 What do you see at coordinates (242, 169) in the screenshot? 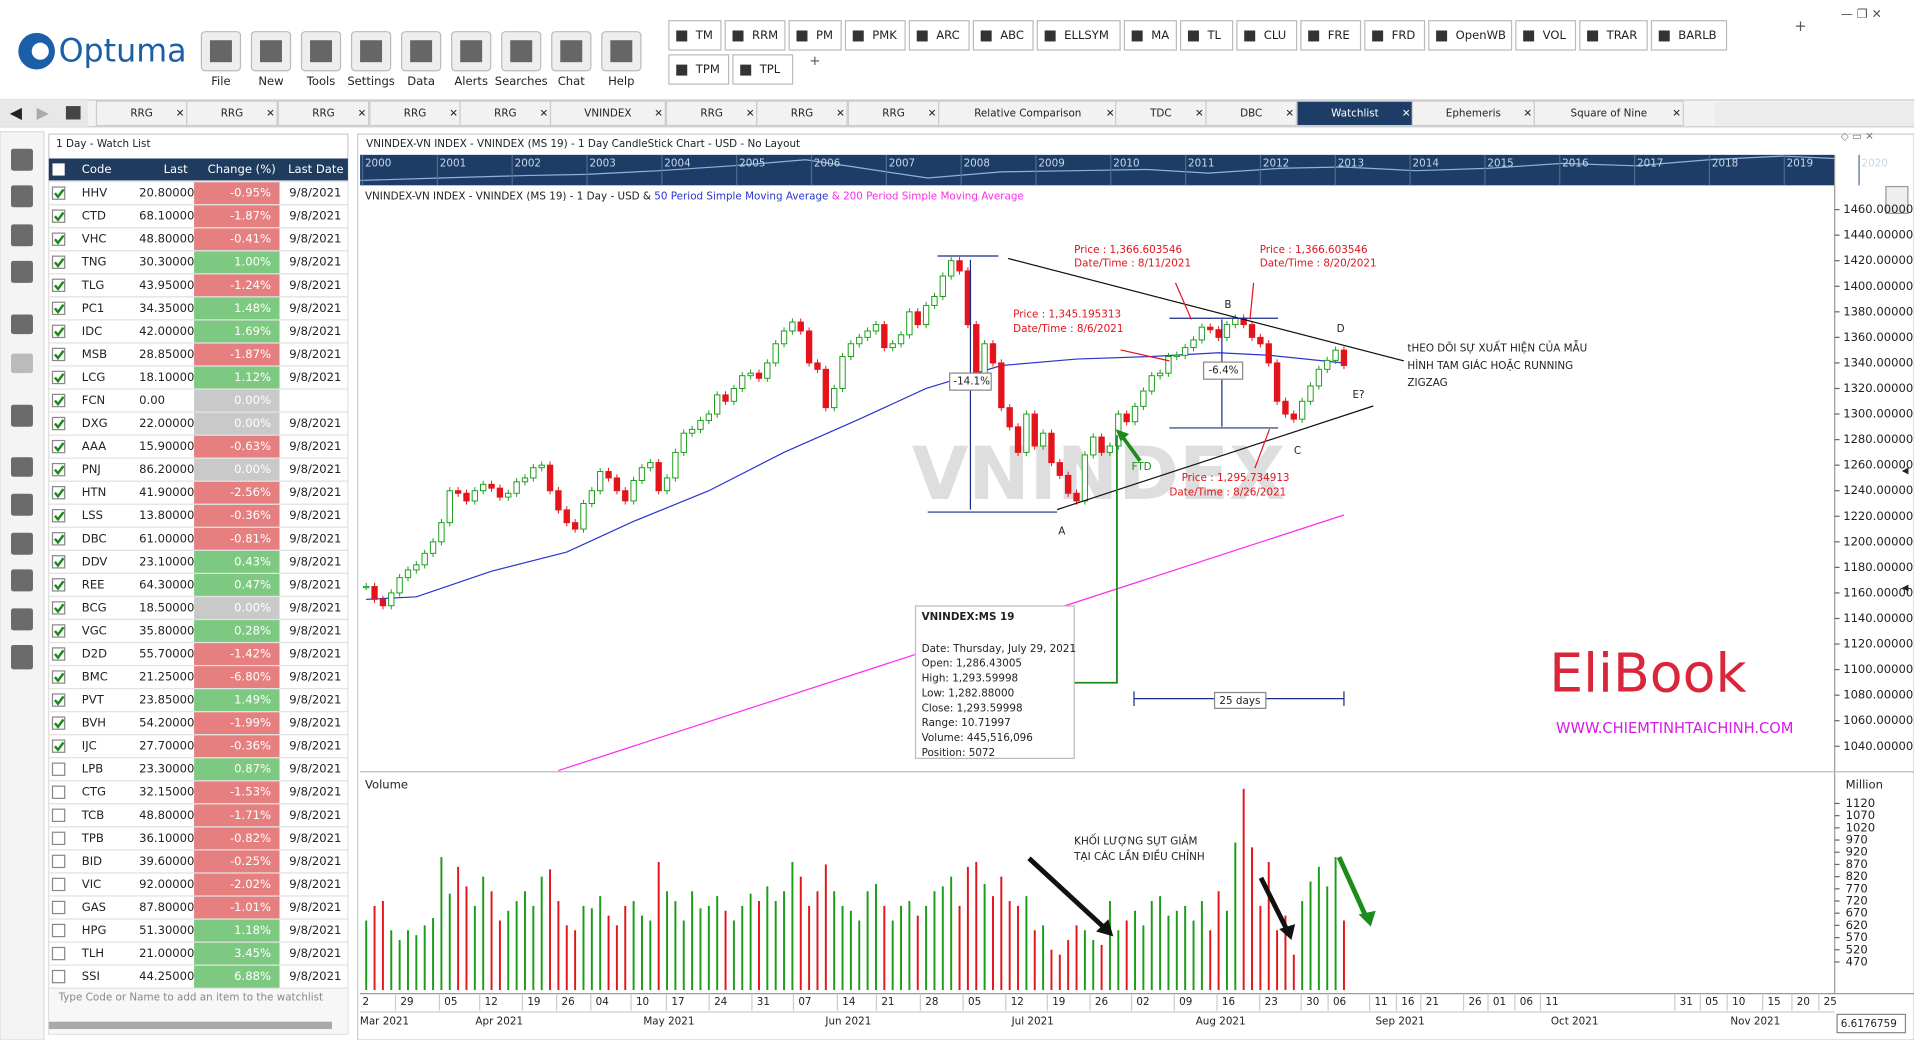
I see `column-header: Change (%)` at bounding box center [242, 169].